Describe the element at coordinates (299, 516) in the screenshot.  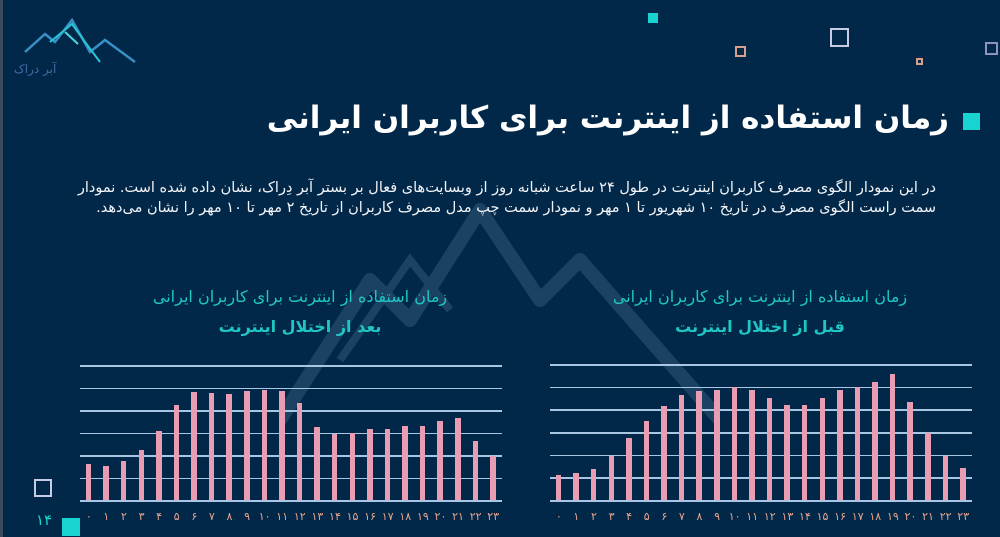
I see `x-tick-label: ۱۲` at that location.